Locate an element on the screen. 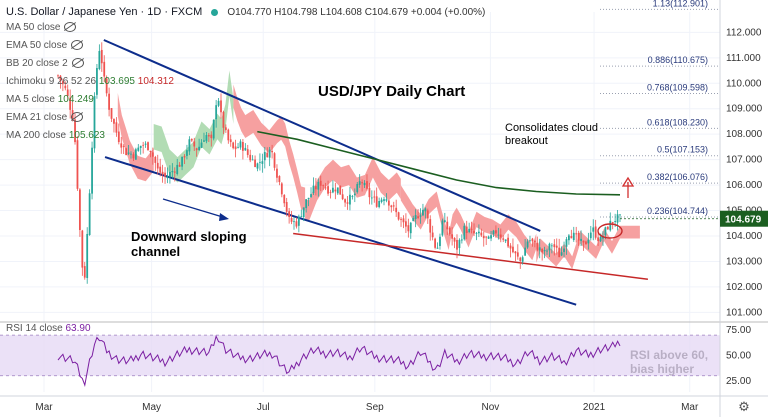 The height and width of the screenshot is (417, 768). current-price-tag is located at coordinates (744, 218).